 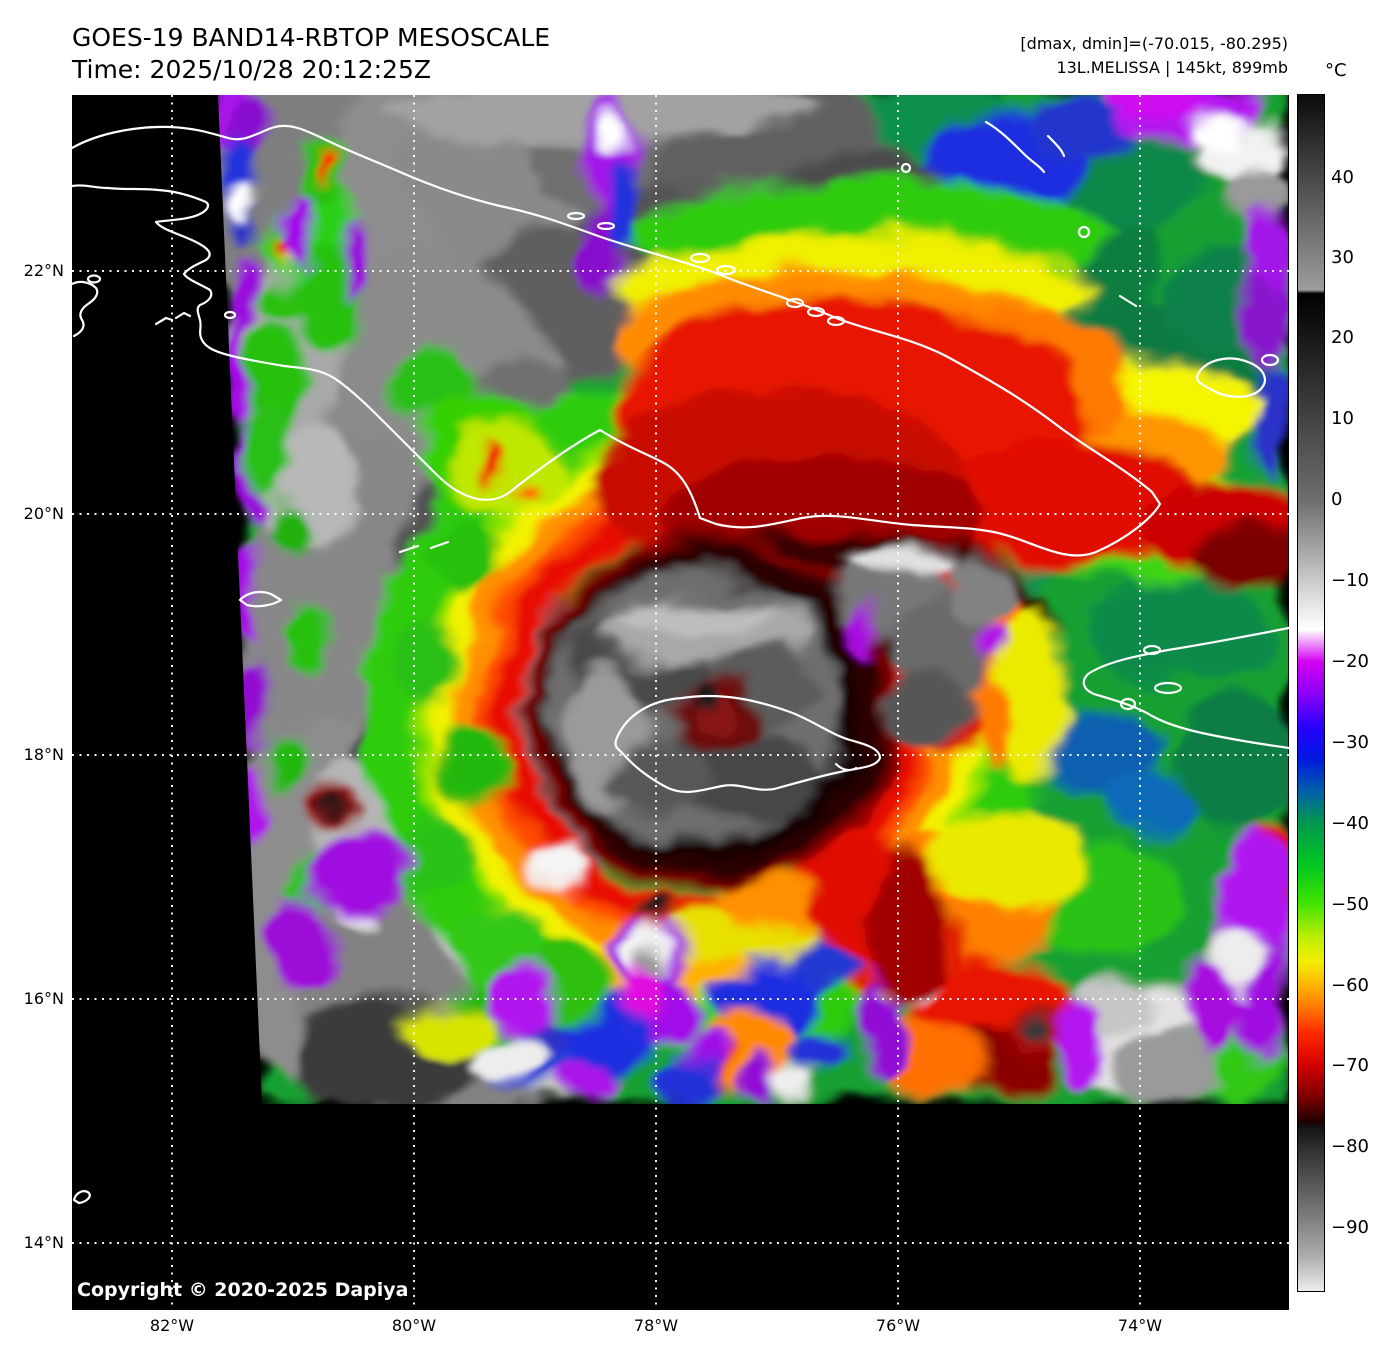 I want to click on lon-tick-label: 82°W, so click(x=172, y=1325).